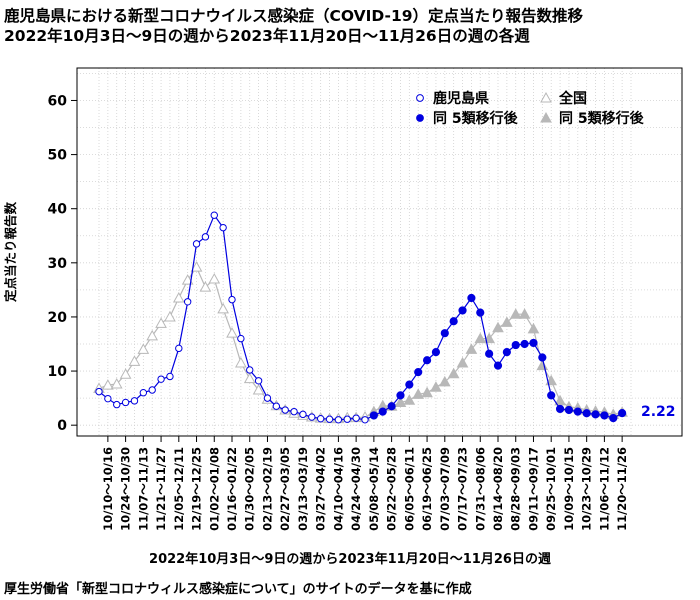  I want to click on y-tick-label: 50, so click(58, 156).